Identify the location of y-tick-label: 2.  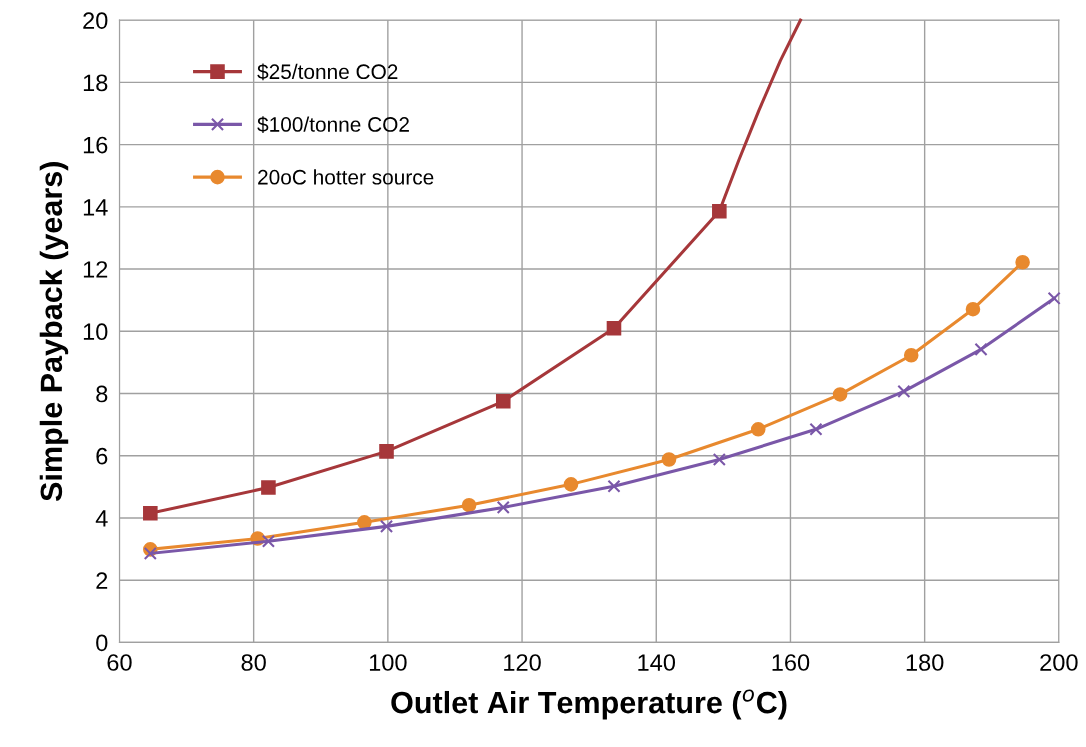
(102, 580).